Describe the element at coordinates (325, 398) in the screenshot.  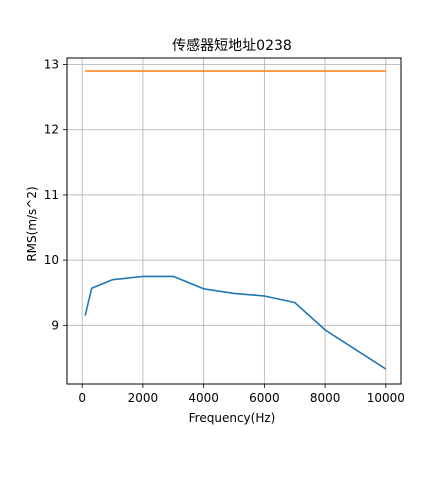
I see `x-tick-label: 8000` at that location.